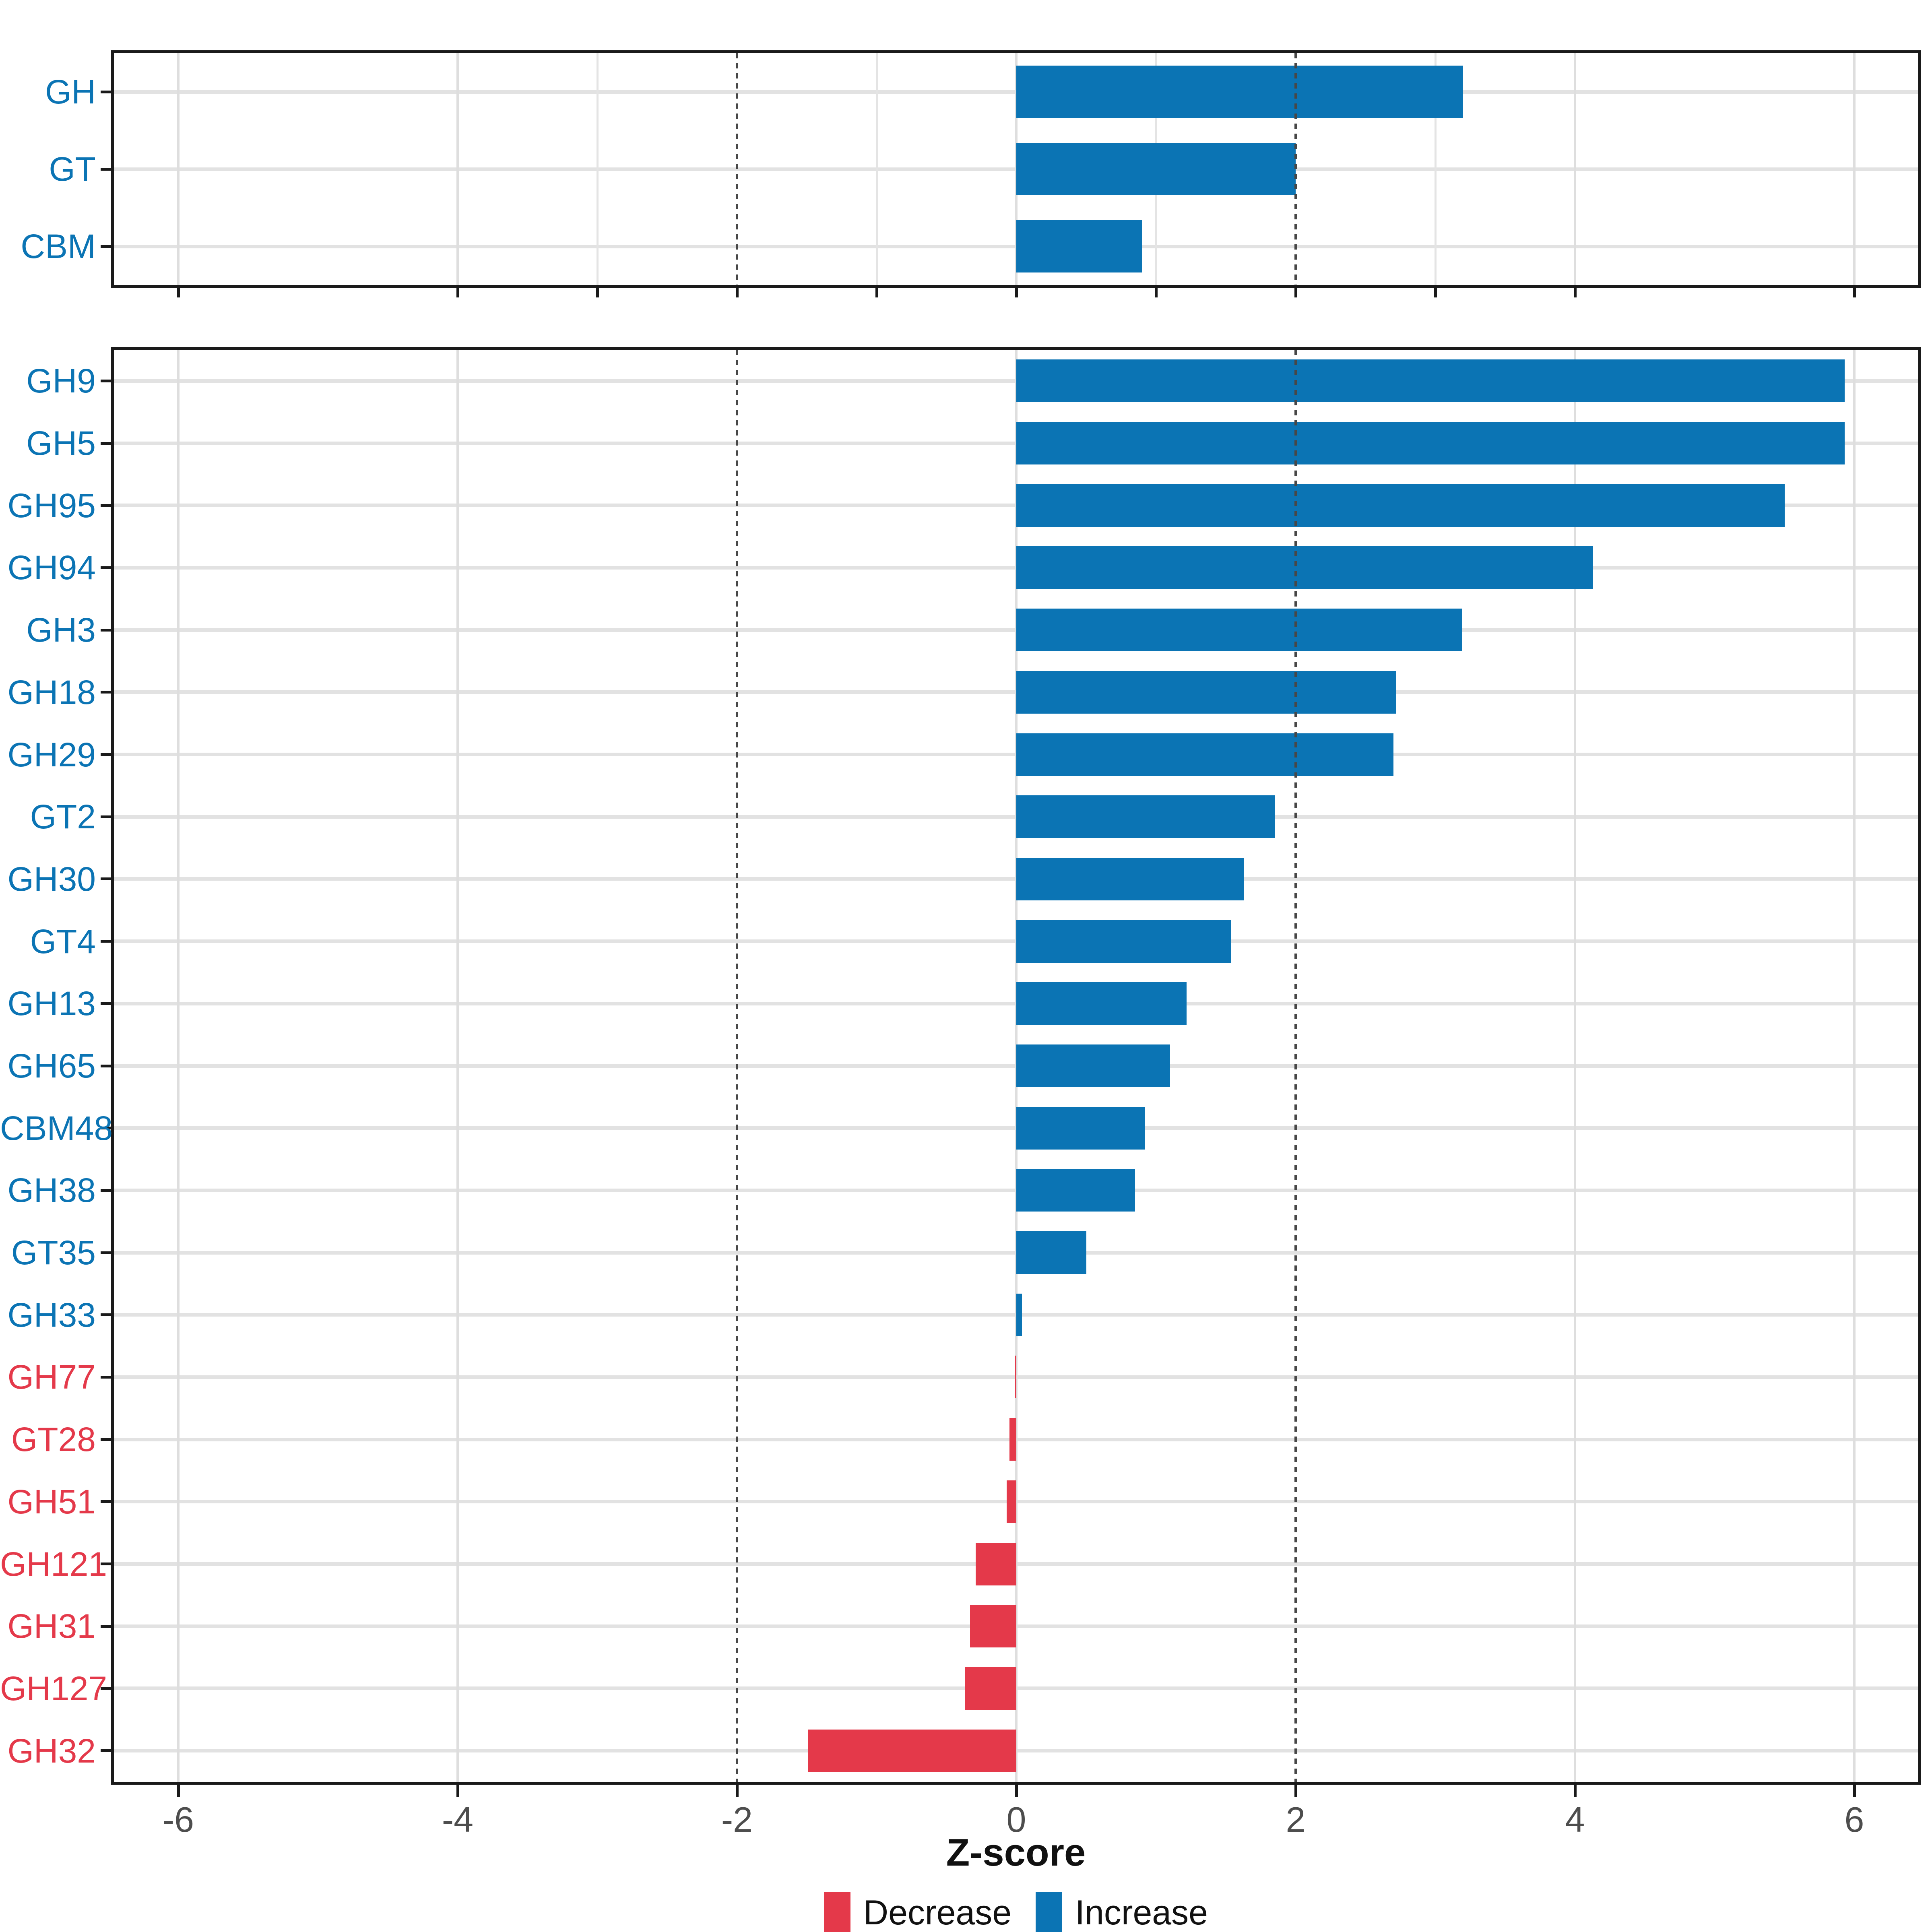  Describe the element at coordinates (178, 1819) in the screenshot. I see `x-tick-label: -6` at that location.